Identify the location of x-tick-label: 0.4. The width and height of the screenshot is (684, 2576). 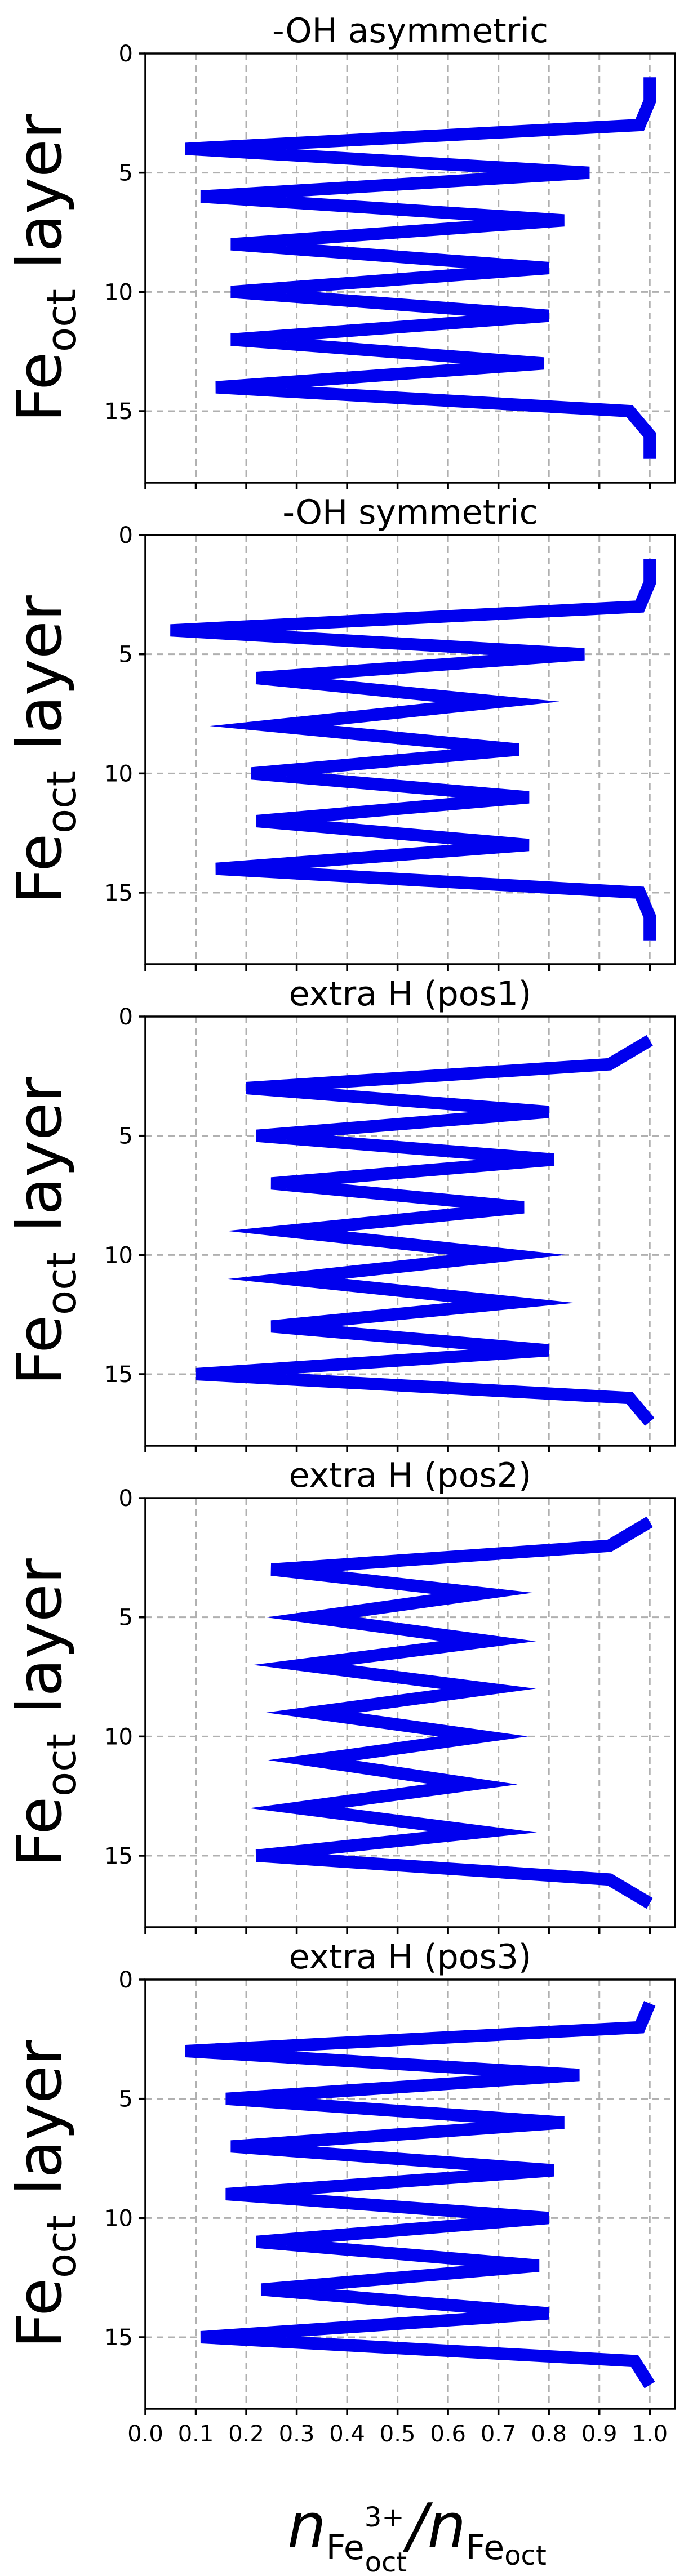
(347, 2434).